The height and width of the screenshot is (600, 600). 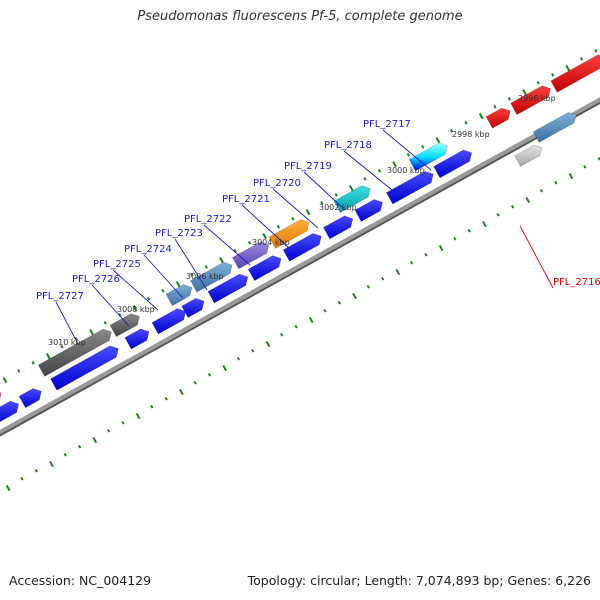 I want to click on cds-steel-right, so click(x=554, y=127).